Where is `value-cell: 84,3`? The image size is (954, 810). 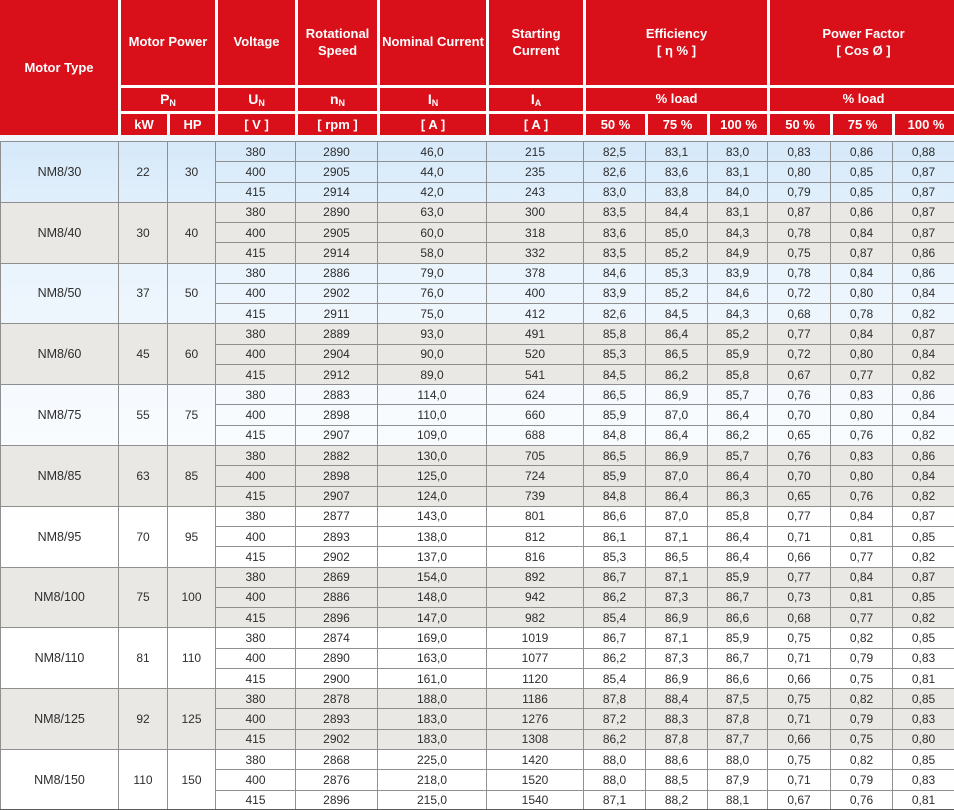 value-cell: 84,3 is located at coordinates (737, 314).